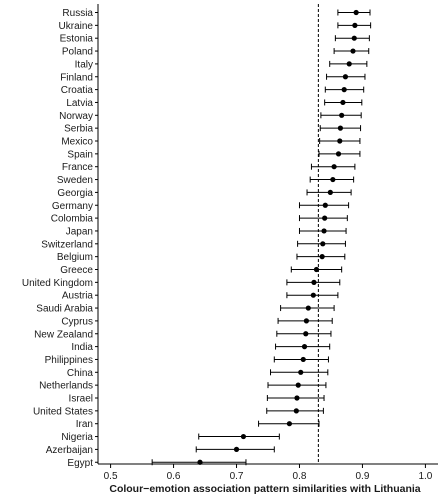 The height and width of the screenshot is (499, 443). I want to click on country-label: Cyprus, so click(77, 321).